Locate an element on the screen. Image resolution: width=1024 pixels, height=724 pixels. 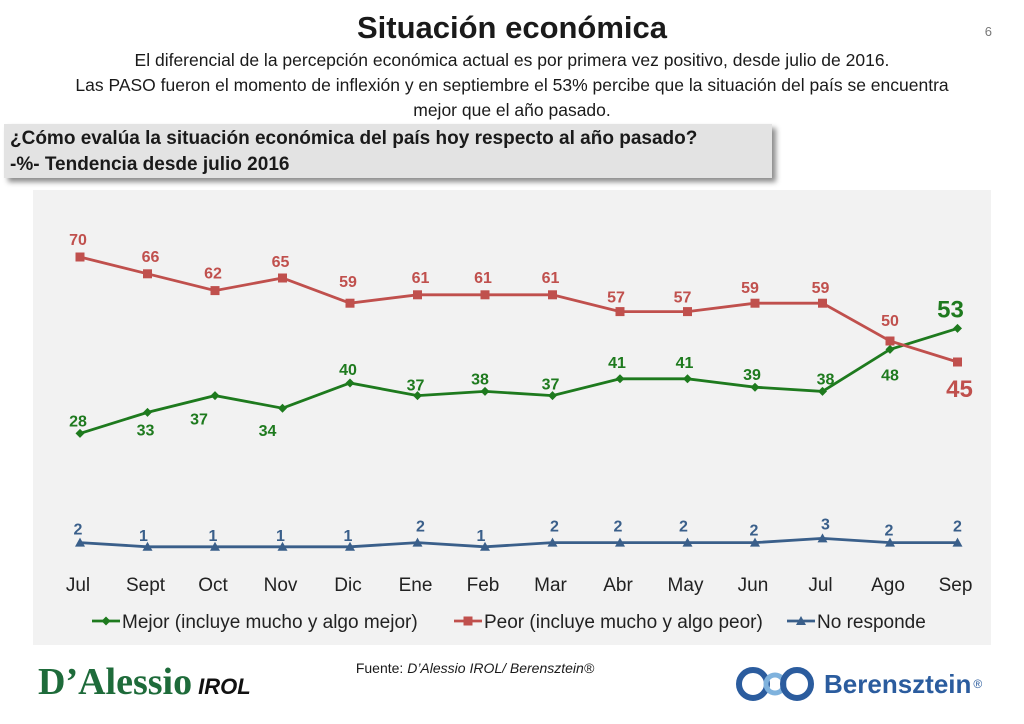
x-tick-label-3: Nov is located at coordinates (281, 585).